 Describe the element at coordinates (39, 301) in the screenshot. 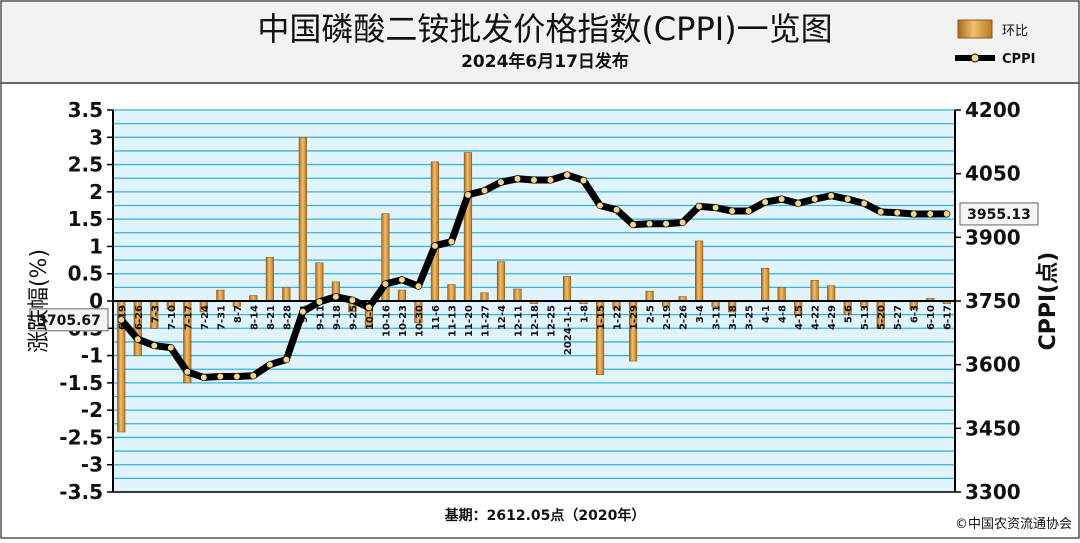

I see `left-axis-label: 涨跌幅(%)` at that location.